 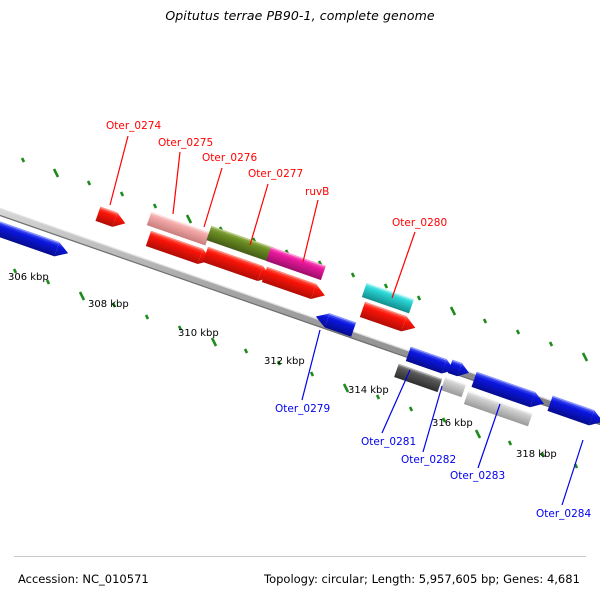 I want to click on feature-bar-blue-left, so click(x=35, y=229).